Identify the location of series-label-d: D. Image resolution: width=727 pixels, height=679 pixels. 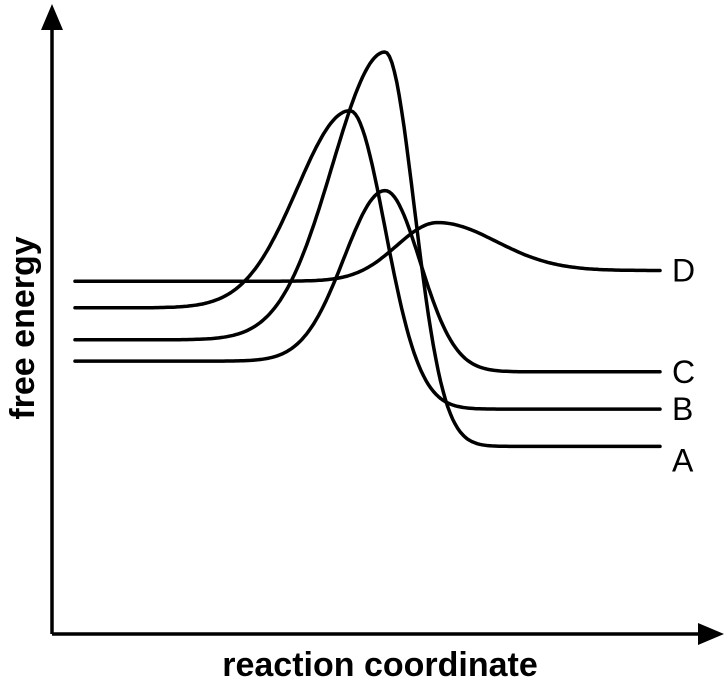
(683, 271).